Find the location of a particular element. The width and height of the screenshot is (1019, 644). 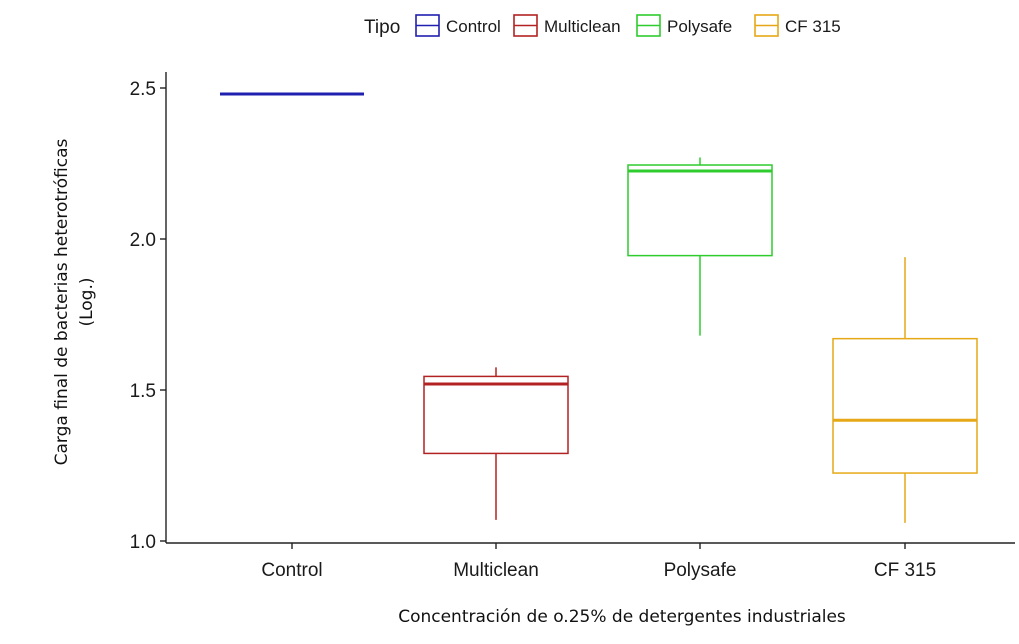

y-tick-label: 2.5 is located at coordinates (143, 89).